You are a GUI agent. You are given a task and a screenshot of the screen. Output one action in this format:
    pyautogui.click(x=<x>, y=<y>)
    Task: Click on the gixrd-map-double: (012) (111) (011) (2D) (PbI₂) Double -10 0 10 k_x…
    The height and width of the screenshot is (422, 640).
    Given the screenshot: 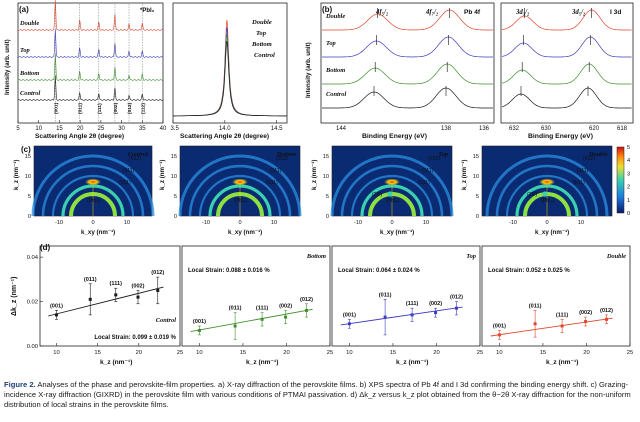 What is the action you would take?
    pyautogui.click(x=537, y=190)
    